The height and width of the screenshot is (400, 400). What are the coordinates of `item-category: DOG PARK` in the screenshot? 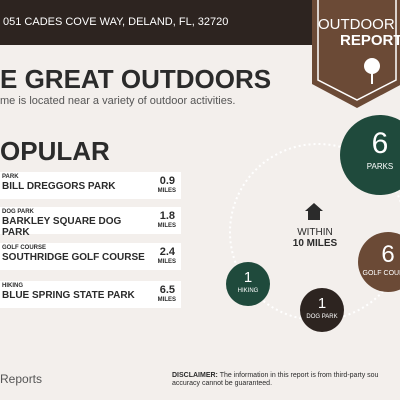 It's located at (18, 212).